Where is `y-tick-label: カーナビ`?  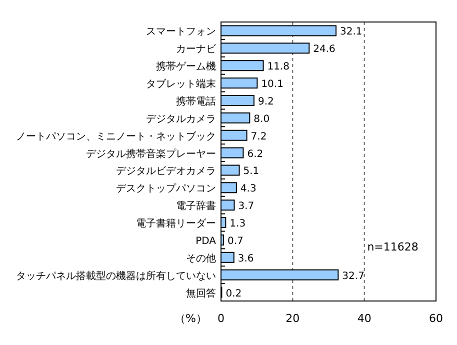
y-tick-label: カーナビ is located at coordinates (196, 50).